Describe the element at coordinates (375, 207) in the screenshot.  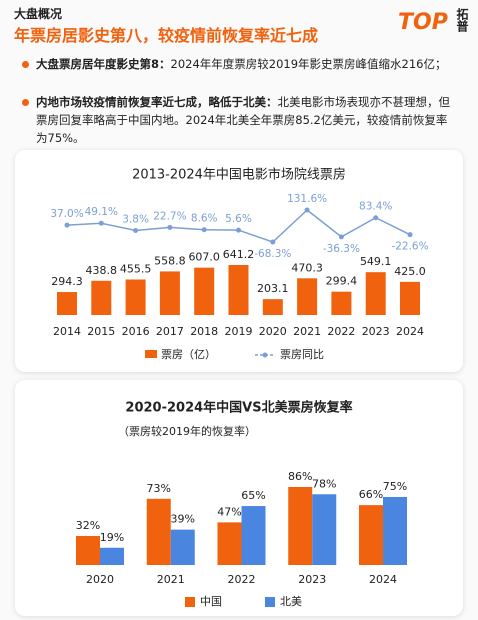
I see `value-label: 83.4%` at that location.